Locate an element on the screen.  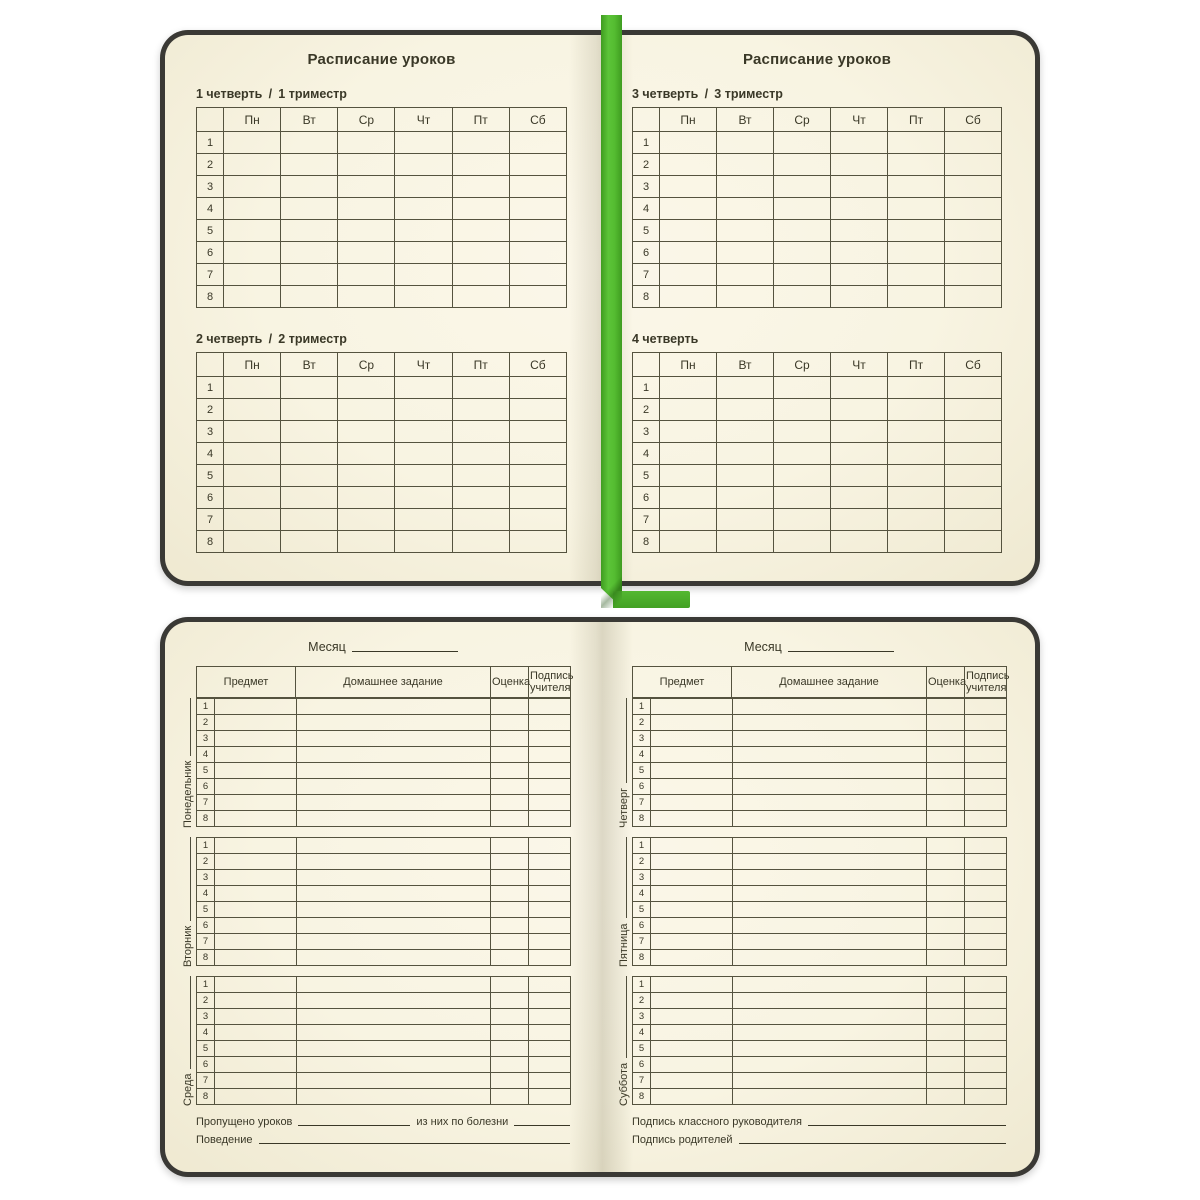
lesson-number: 1 is located at coordinates (205, 984).